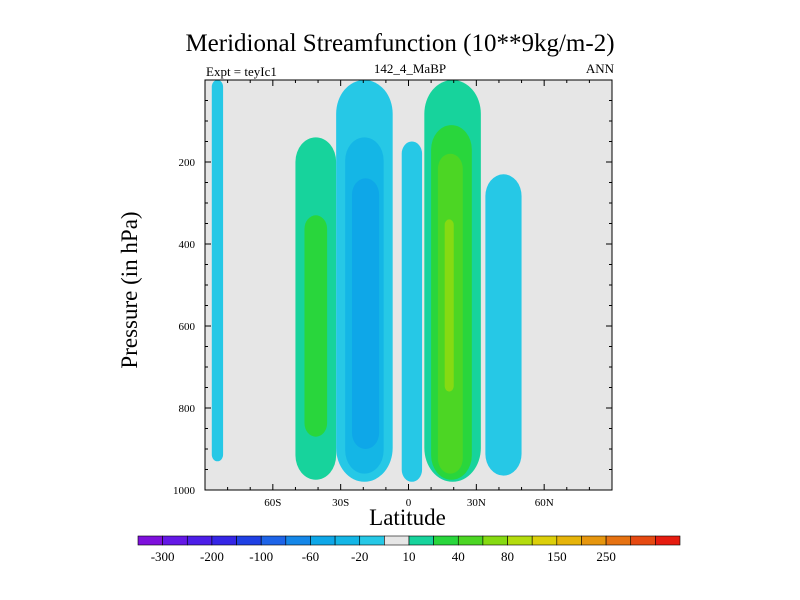 The height and width of the screenshot is (600, 800). What do you see at coordinates (217, 271) in the screenshot?
I see `contour-southern-polar-cell-negative` at bounding box center [217, 271].